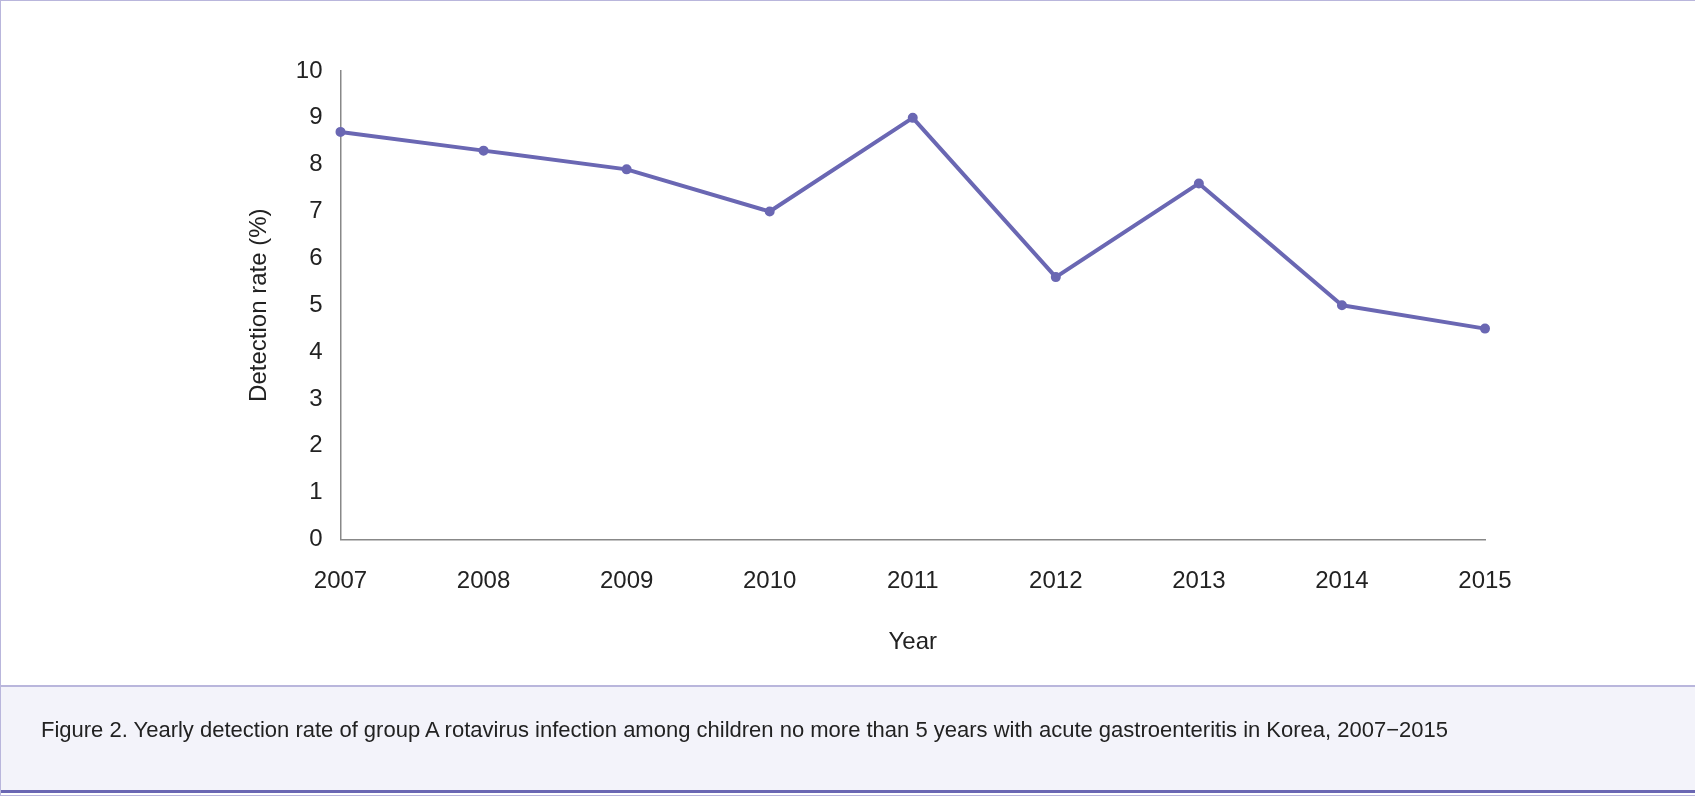  What do you see at coordinates (912, 641) in the screenshot?
I see `x-axis-title: Year` at bounding box center [912, 641].